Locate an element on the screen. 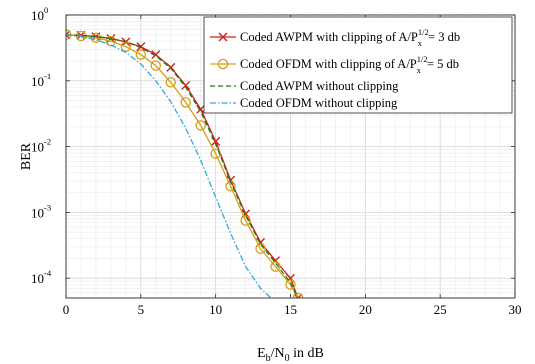 The width and height of the screenshot is (535, 364). x-tick-label: 10 is located at coordinates (215, 309).